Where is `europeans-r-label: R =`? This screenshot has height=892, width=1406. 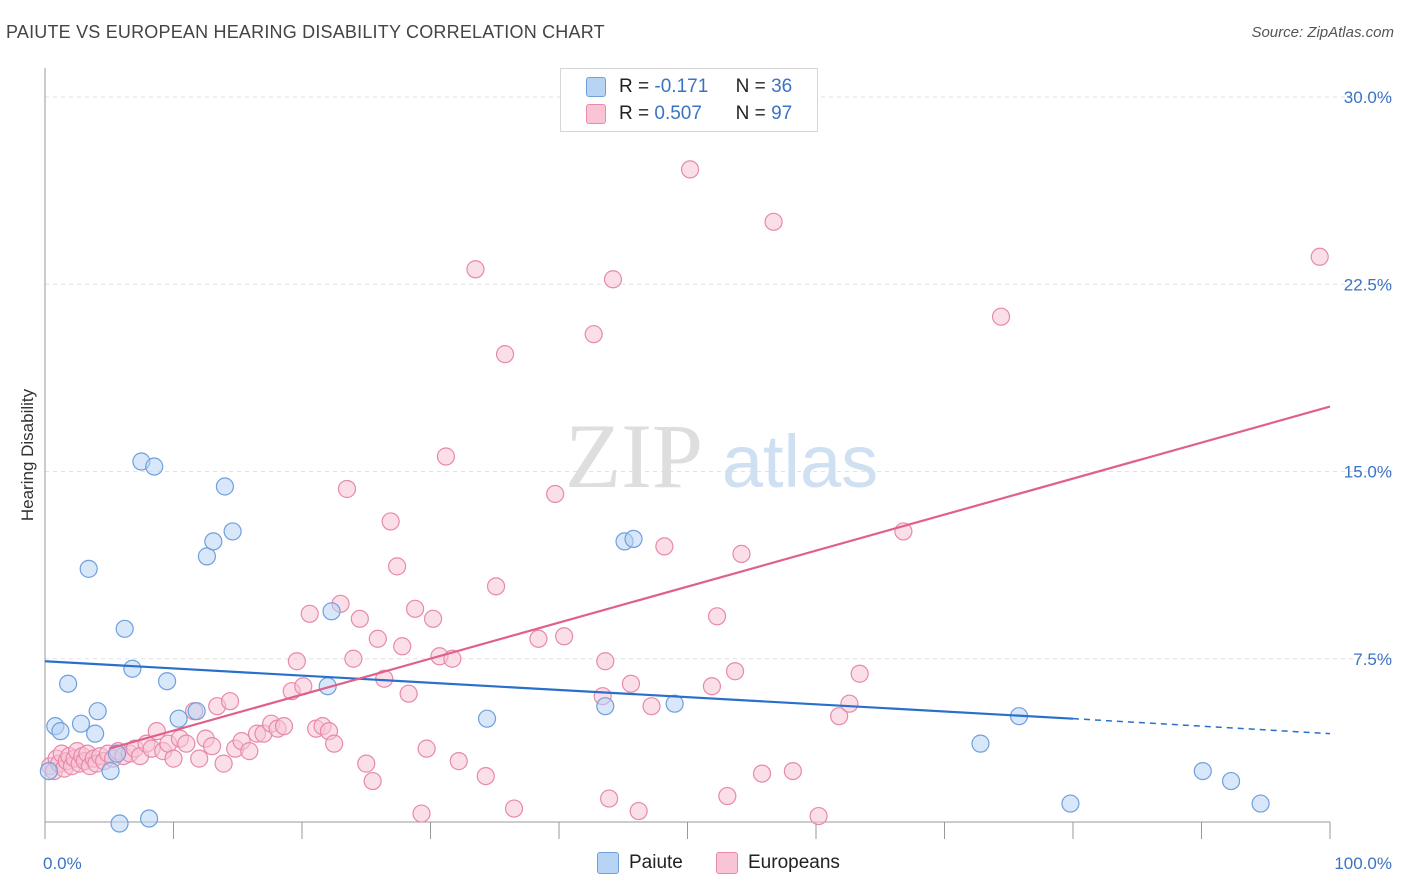 europeans-r-label: R = is located at coordinates (634, 113).